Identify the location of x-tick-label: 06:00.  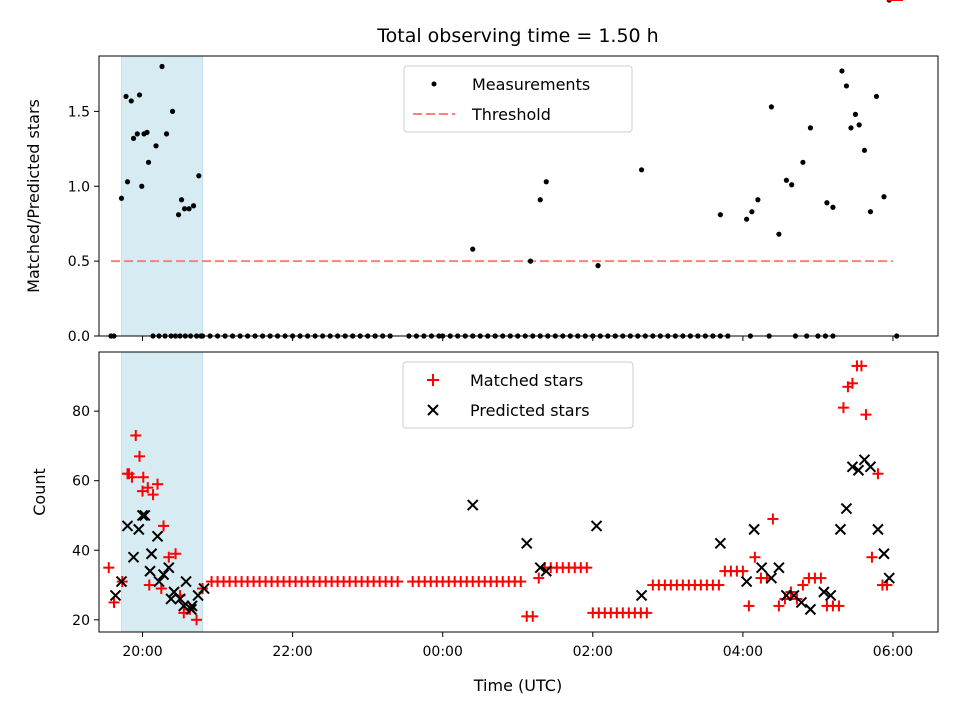
(893, 652).